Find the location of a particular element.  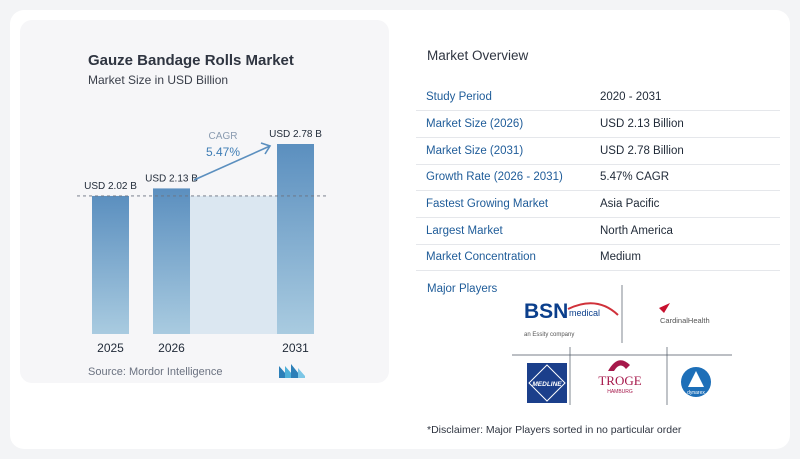

overview-row: Market Size (2026) USD 2.13 Billion is located at coordinates (598, 124).